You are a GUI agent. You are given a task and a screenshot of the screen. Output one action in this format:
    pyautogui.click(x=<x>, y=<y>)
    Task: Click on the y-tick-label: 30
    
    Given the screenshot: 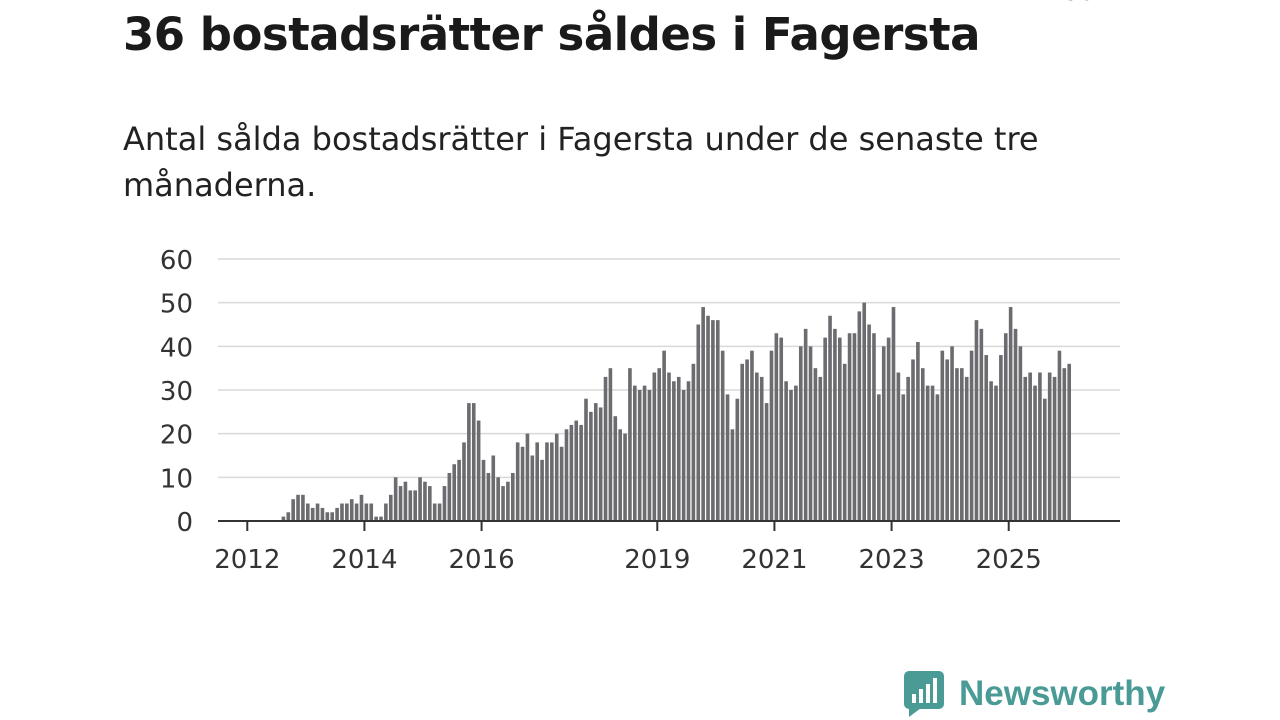 What is the action you would take?
    pyautogui.click(x=176, y=392)
    